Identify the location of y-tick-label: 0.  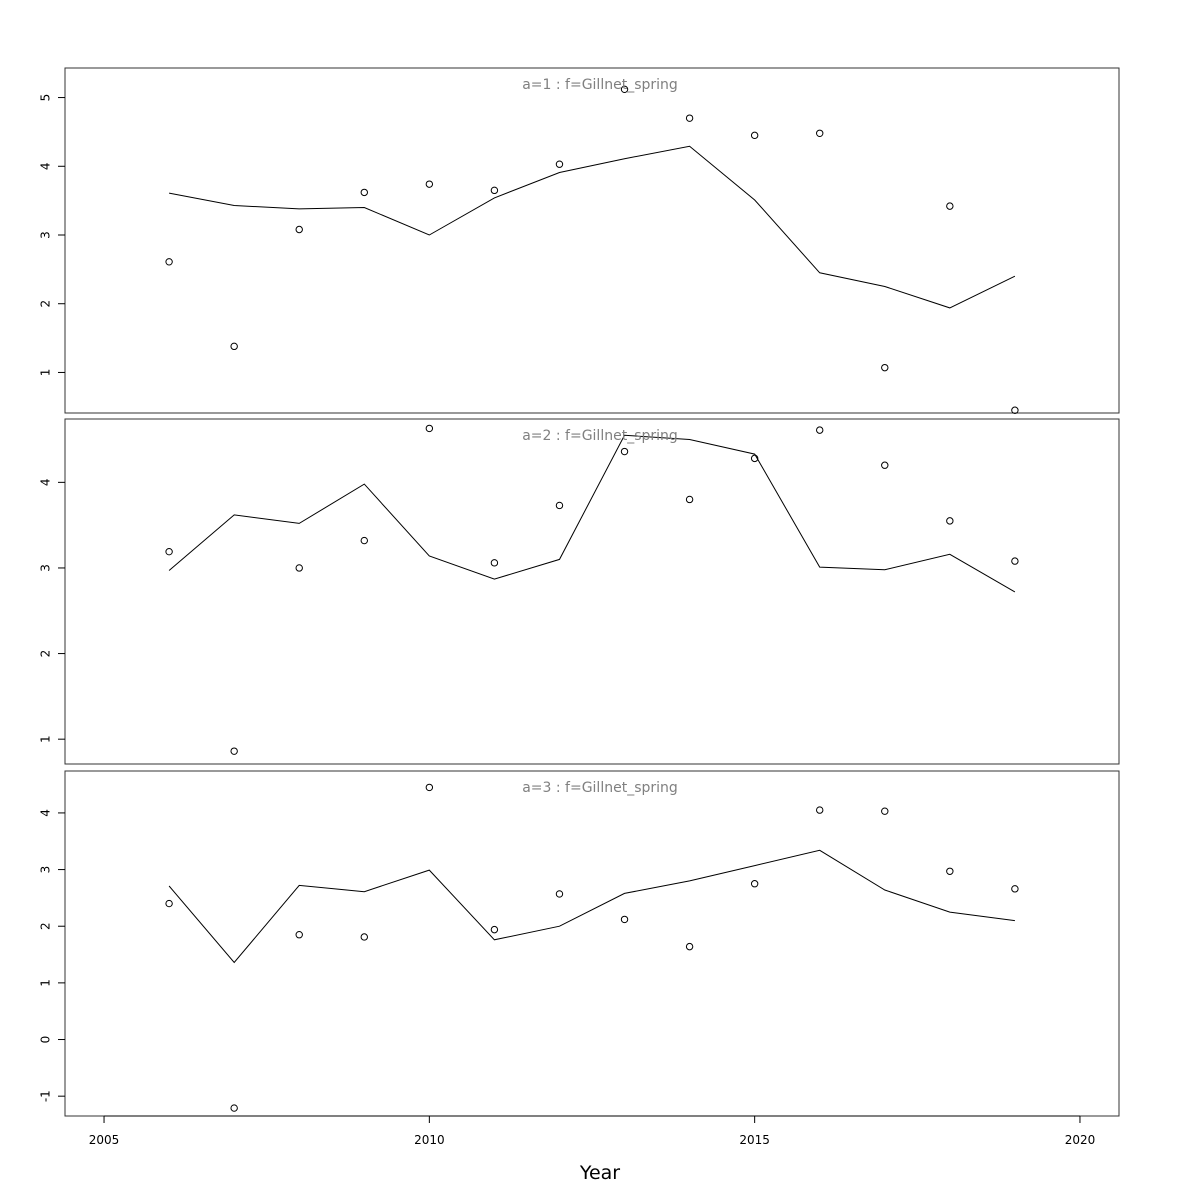
(46, 1040).